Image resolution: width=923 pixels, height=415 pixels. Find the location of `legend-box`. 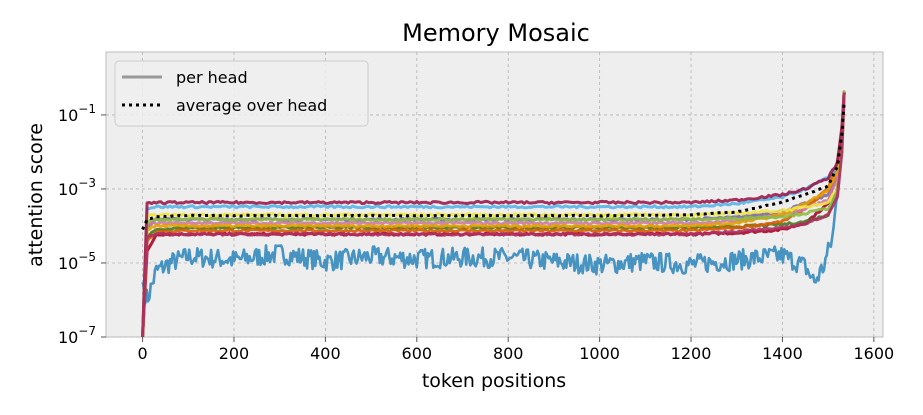

legend-box is located at coordinates (241, 93).